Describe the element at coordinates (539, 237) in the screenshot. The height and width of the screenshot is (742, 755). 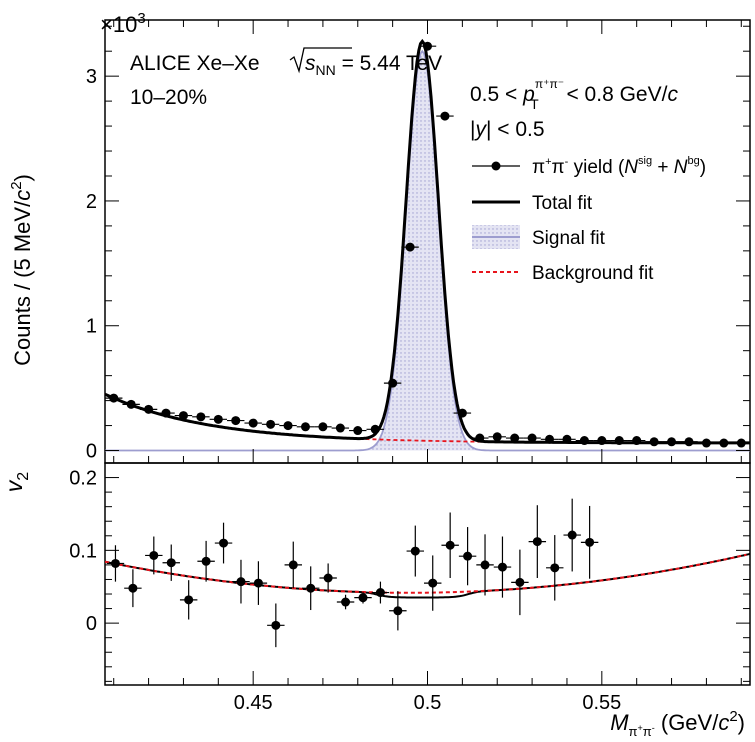
I see `legend-entry-signal-fit: Signal fit` at that location.